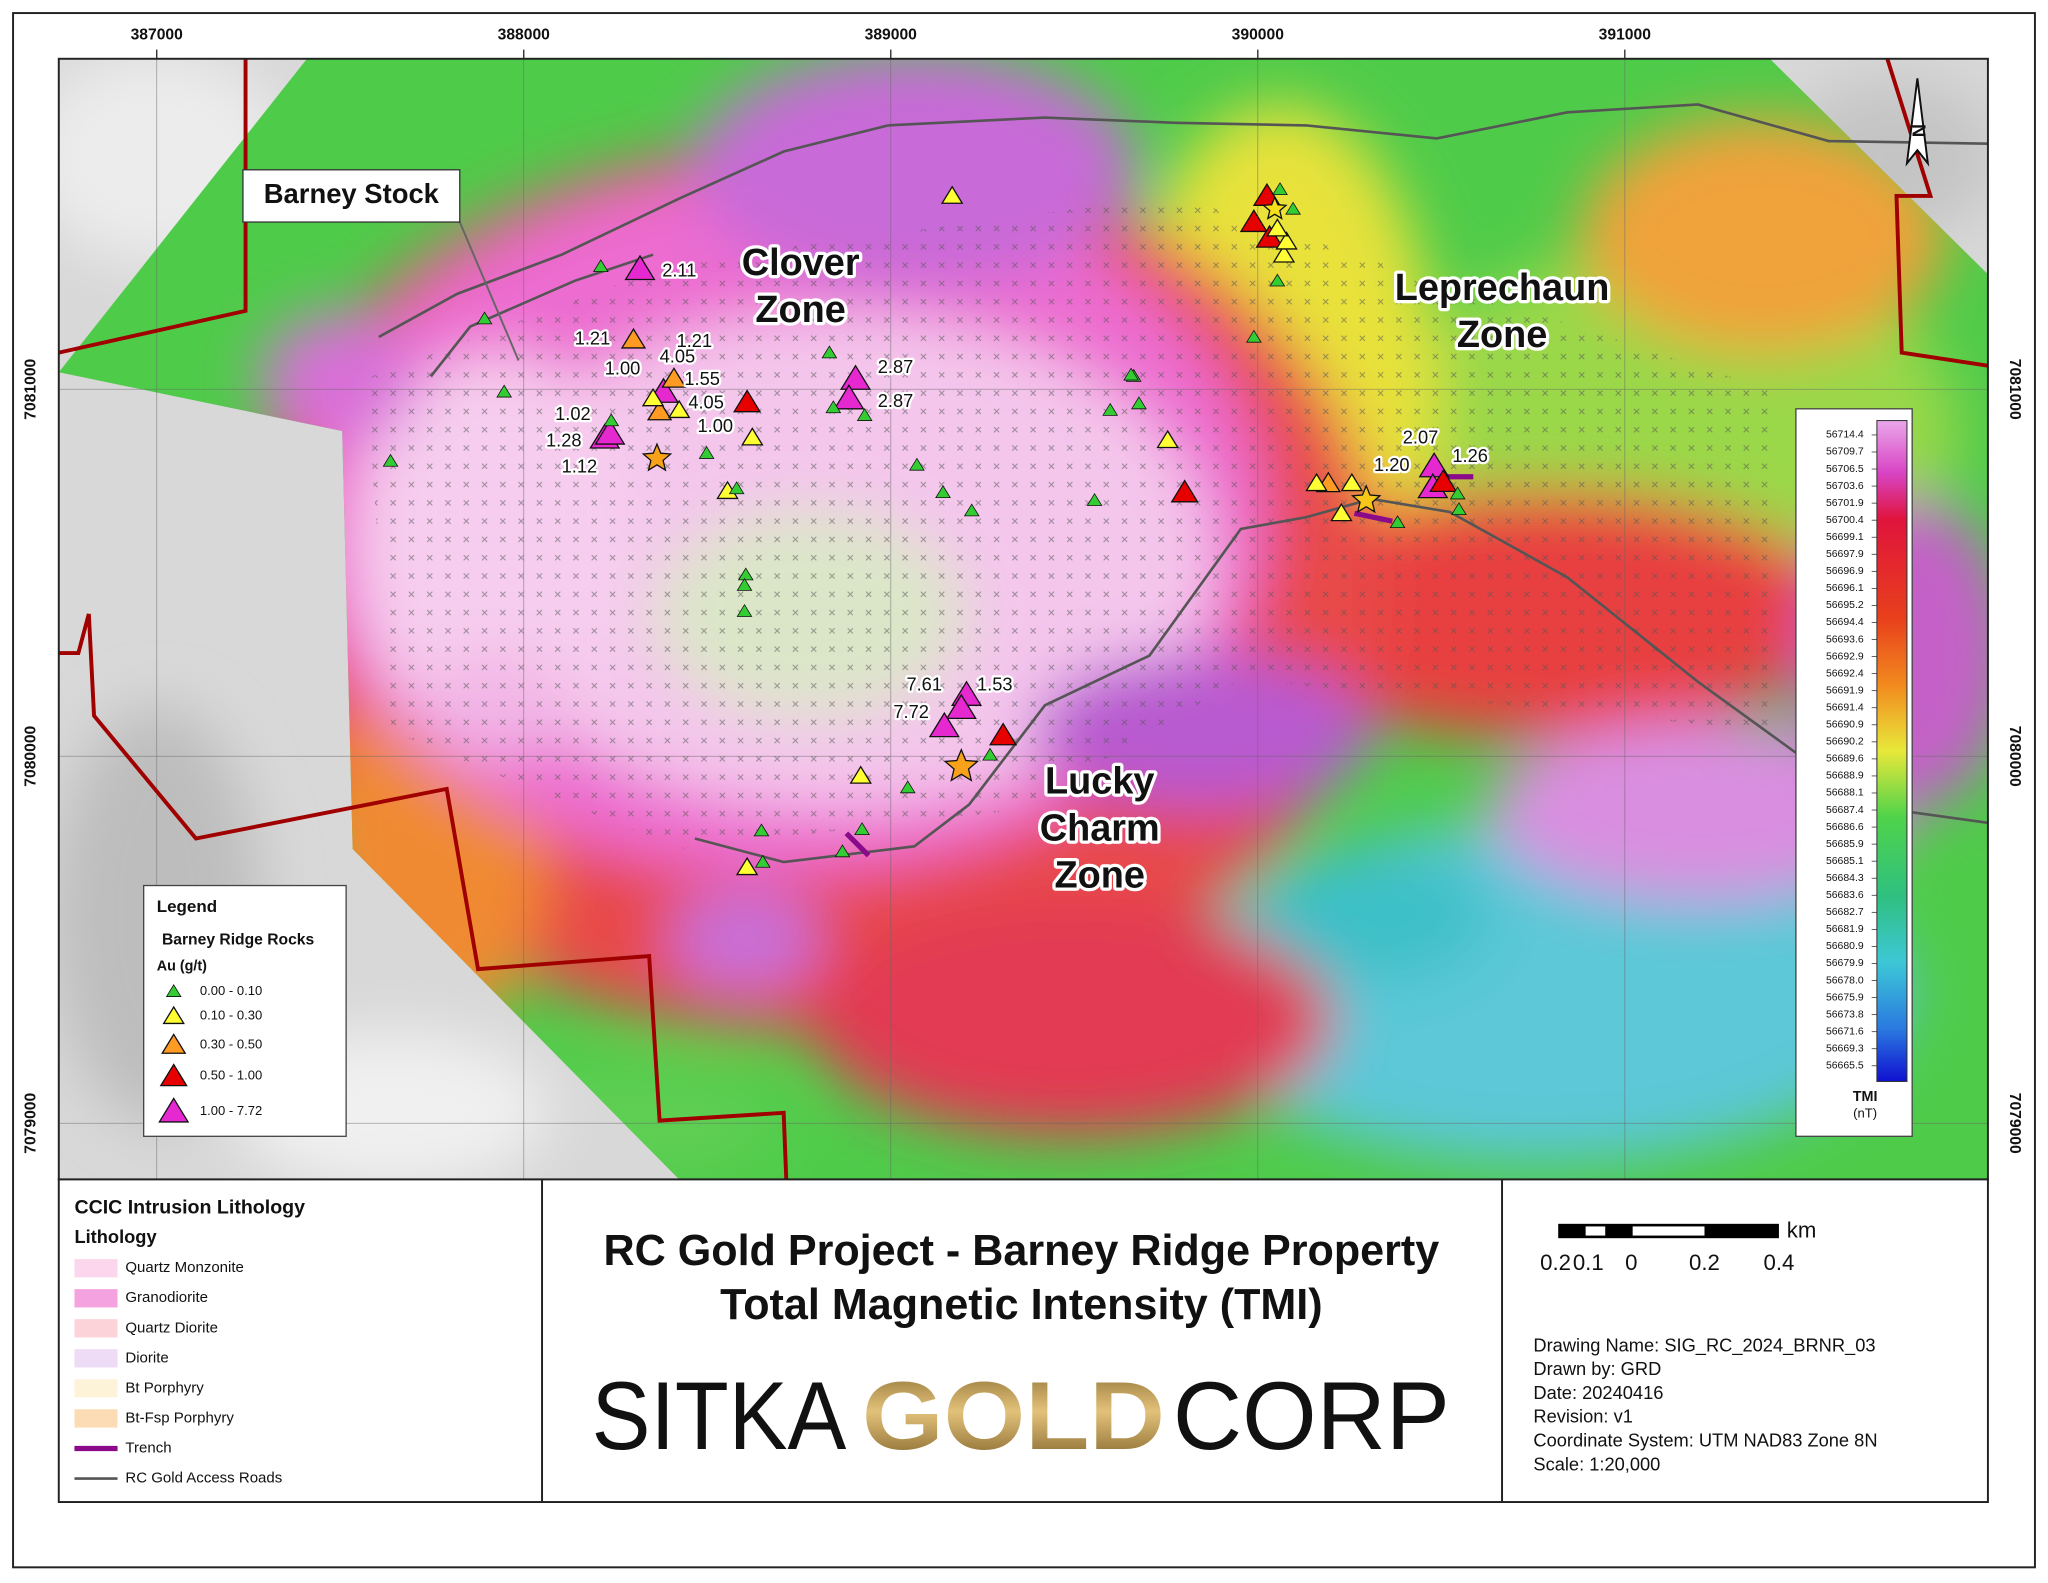 The height and width of the screenshot is (1583, 2048). I want to click on colorbar-label: 56693.6, so click(1845, 639).